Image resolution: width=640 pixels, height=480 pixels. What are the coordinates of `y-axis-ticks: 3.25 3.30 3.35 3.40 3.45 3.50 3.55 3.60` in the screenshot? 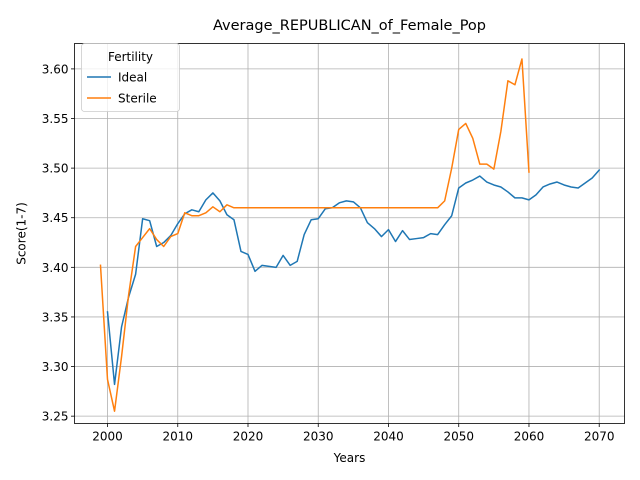 It's located at (58, 243).